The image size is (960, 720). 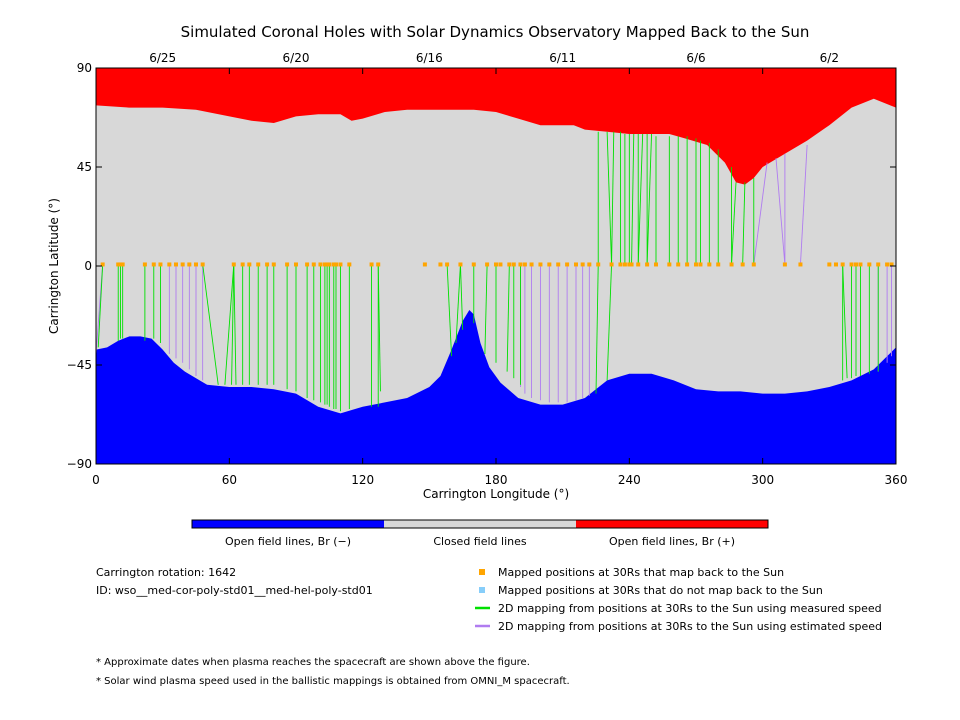 What do you see at coordinates (88, 266) in the screenshot?
I see `y-tick-label: 0` at bounding box center [88, 266].